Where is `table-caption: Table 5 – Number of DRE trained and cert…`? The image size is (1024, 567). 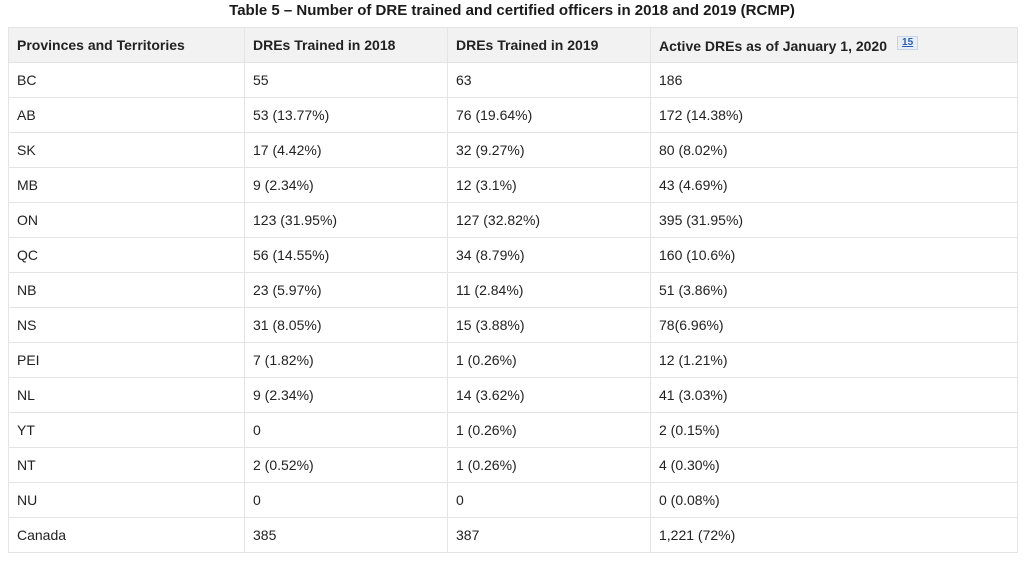 table-caption: Table 5 – Number of DRE trained and cert… is located at coordinates (512, 10).